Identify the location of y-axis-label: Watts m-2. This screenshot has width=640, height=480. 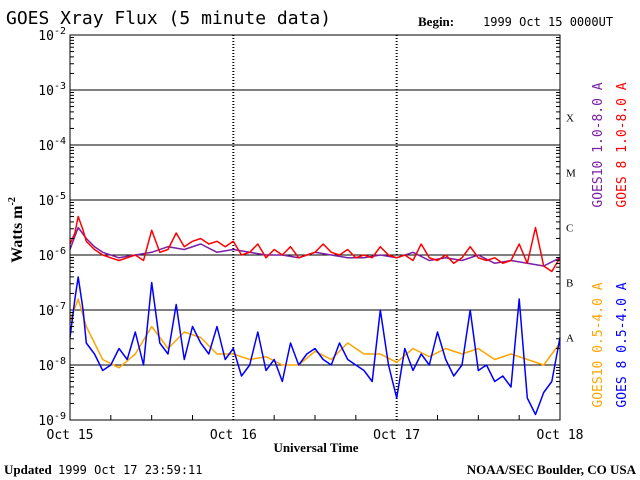
(16, 230).